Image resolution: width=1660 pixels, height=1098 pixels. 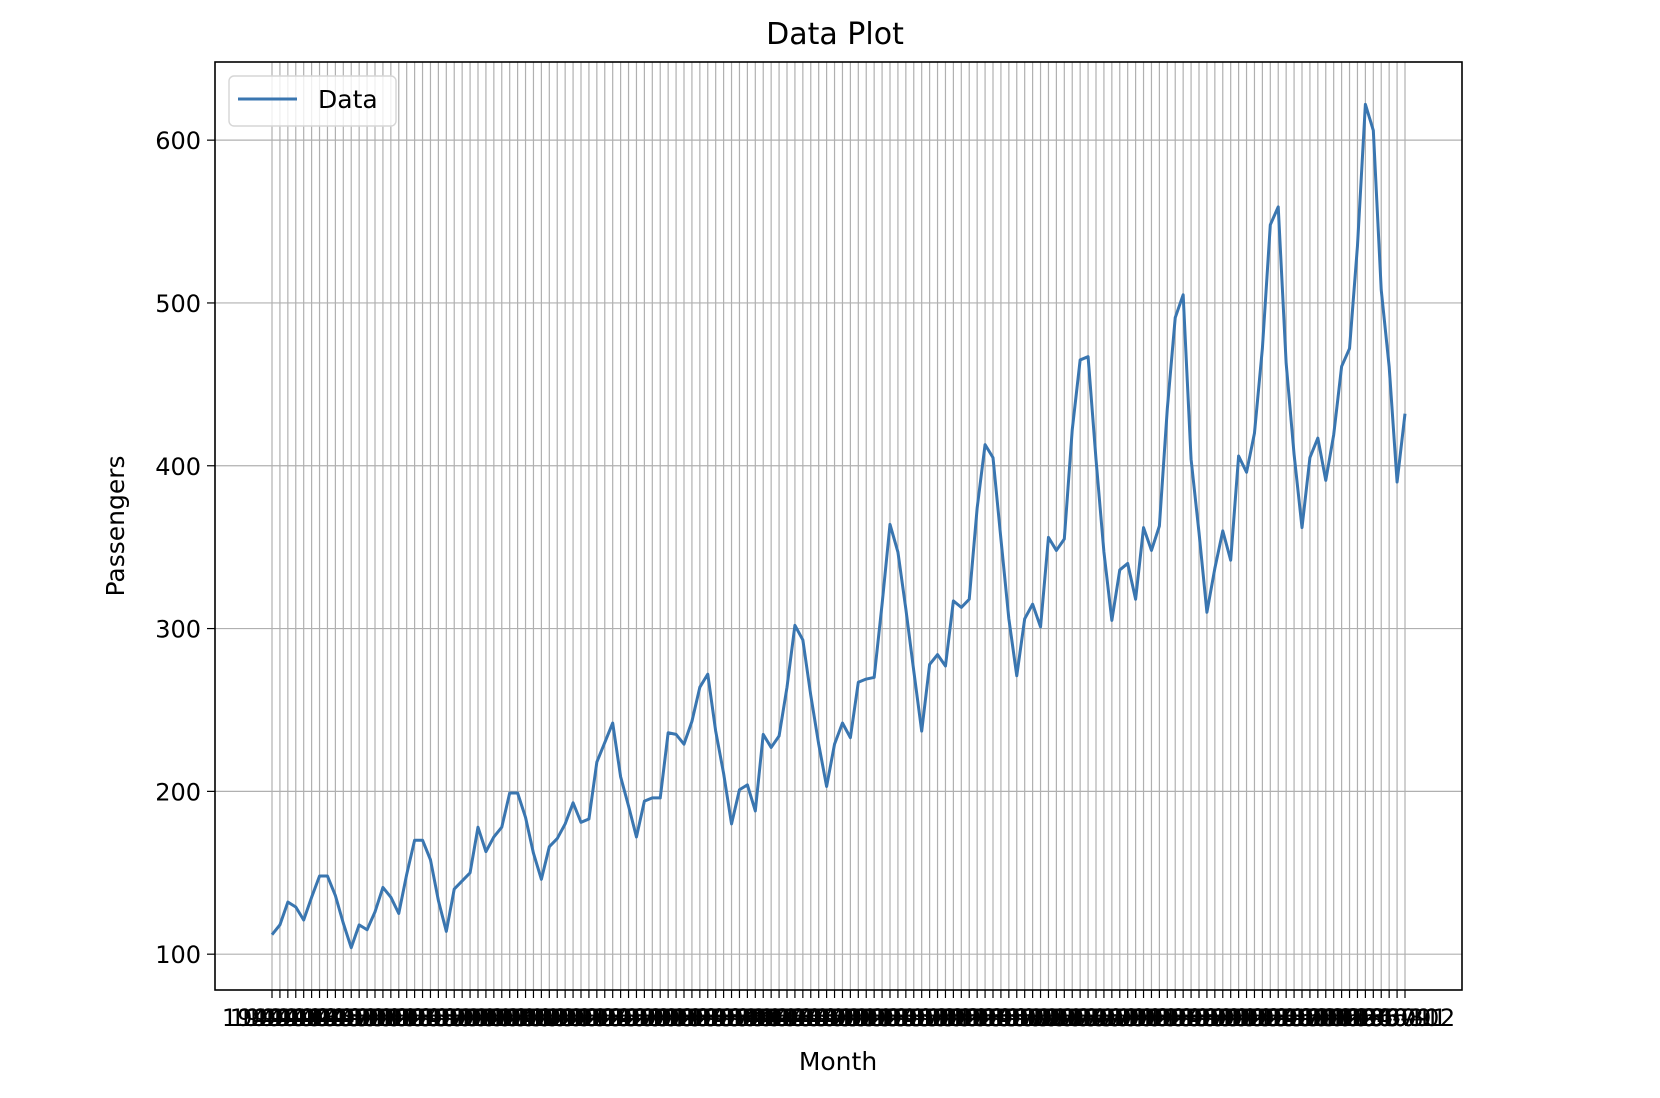 I want to click on x-tick-label: 1956-06, so click(x=977, y=1018).